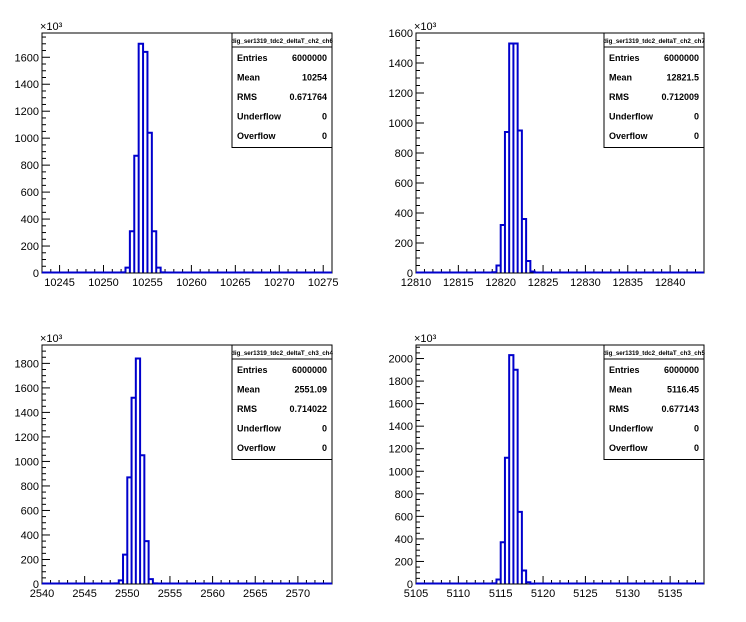 This screenshot has width=746, height=622. I want to click on histogram-title: dig_ser1319_tdc2_deltaT_ch2_ch7, so click(654, 41).